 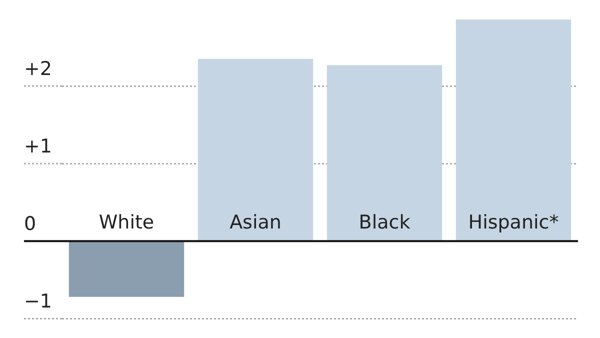 I want to click on y-tick-label: +1, so click(x=38, y=147).